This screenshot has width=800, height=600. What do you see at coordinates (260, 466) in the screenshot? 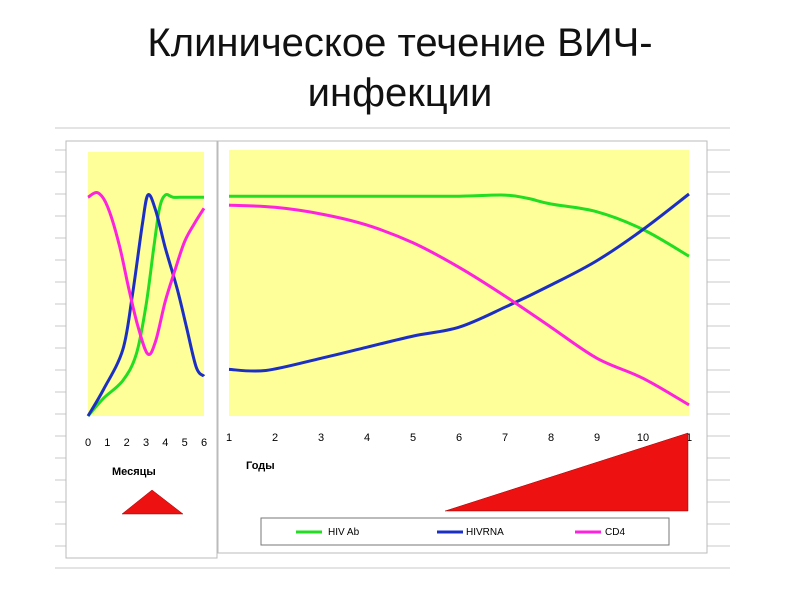
I see `right-x-axis-label: Годы` at bounding box center [260, 466].